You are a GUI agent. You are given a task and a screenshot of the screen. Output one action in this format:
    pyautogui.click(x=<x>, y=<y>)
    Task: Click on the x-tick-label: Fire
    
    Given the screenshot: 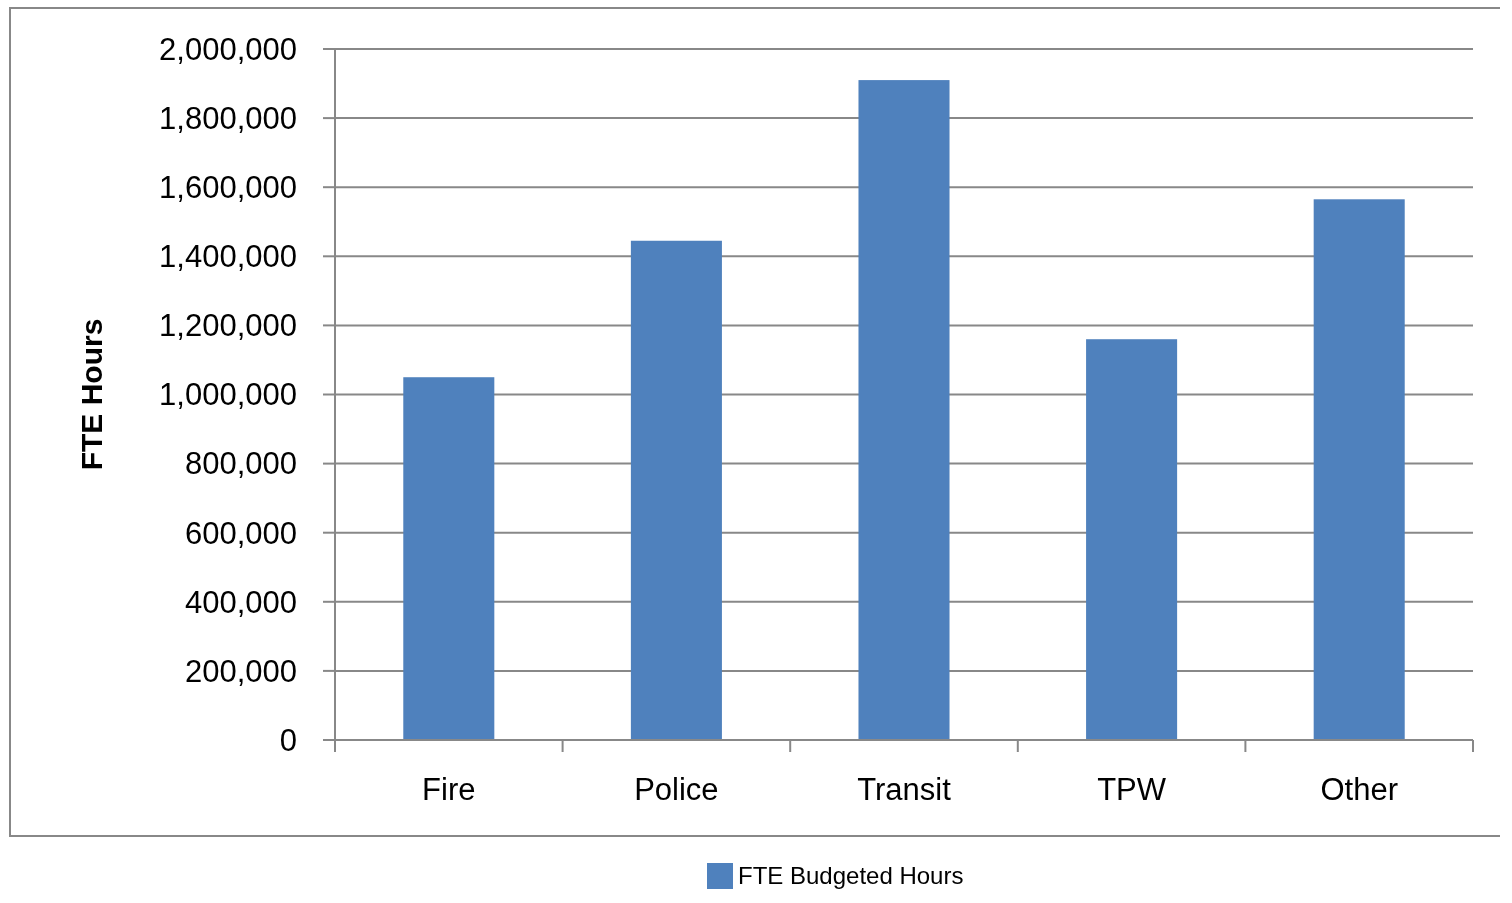 What is the action you would take?
    pyautogui.click(x=449, y=789)
    